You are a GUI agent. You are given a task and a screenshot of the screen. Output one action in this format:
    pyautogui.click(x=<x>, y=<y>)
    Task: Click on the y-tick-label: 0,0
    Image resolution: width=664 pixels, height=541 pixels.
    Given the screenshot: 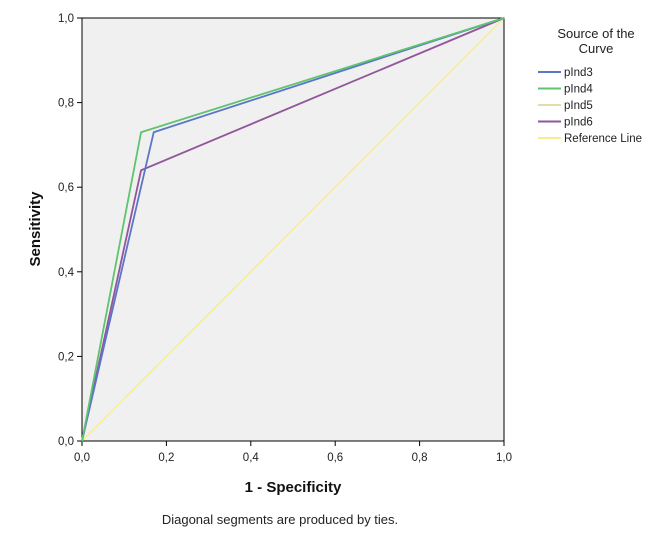 What is the action you would take?
    pyautogui.click(x=66, y=442)
    